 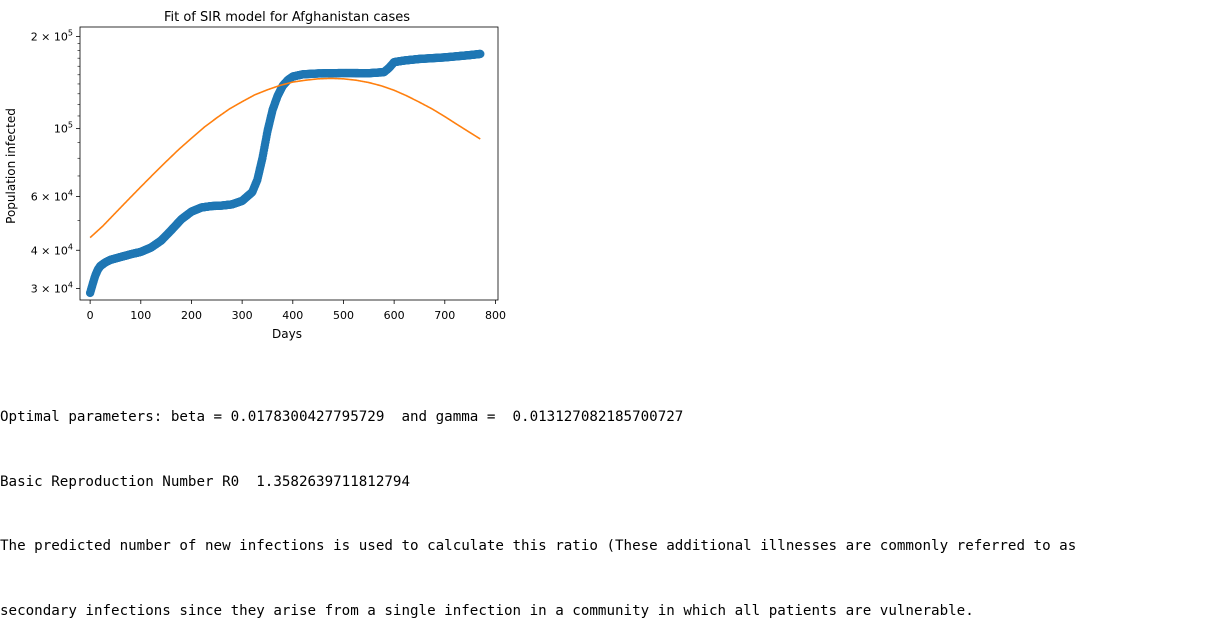 I want to click on y-tick-label: 6 × 10⁴, so click(x=52, y=195).